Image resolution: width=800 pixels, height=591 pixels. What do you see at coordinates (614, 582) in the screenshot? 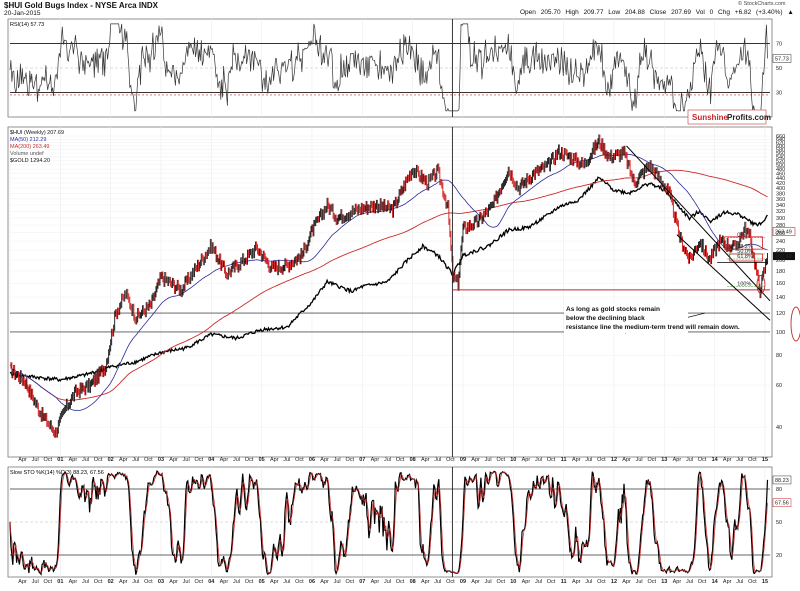
I see `x-tick-year-sto: 12` at bounding box center [614, 582].